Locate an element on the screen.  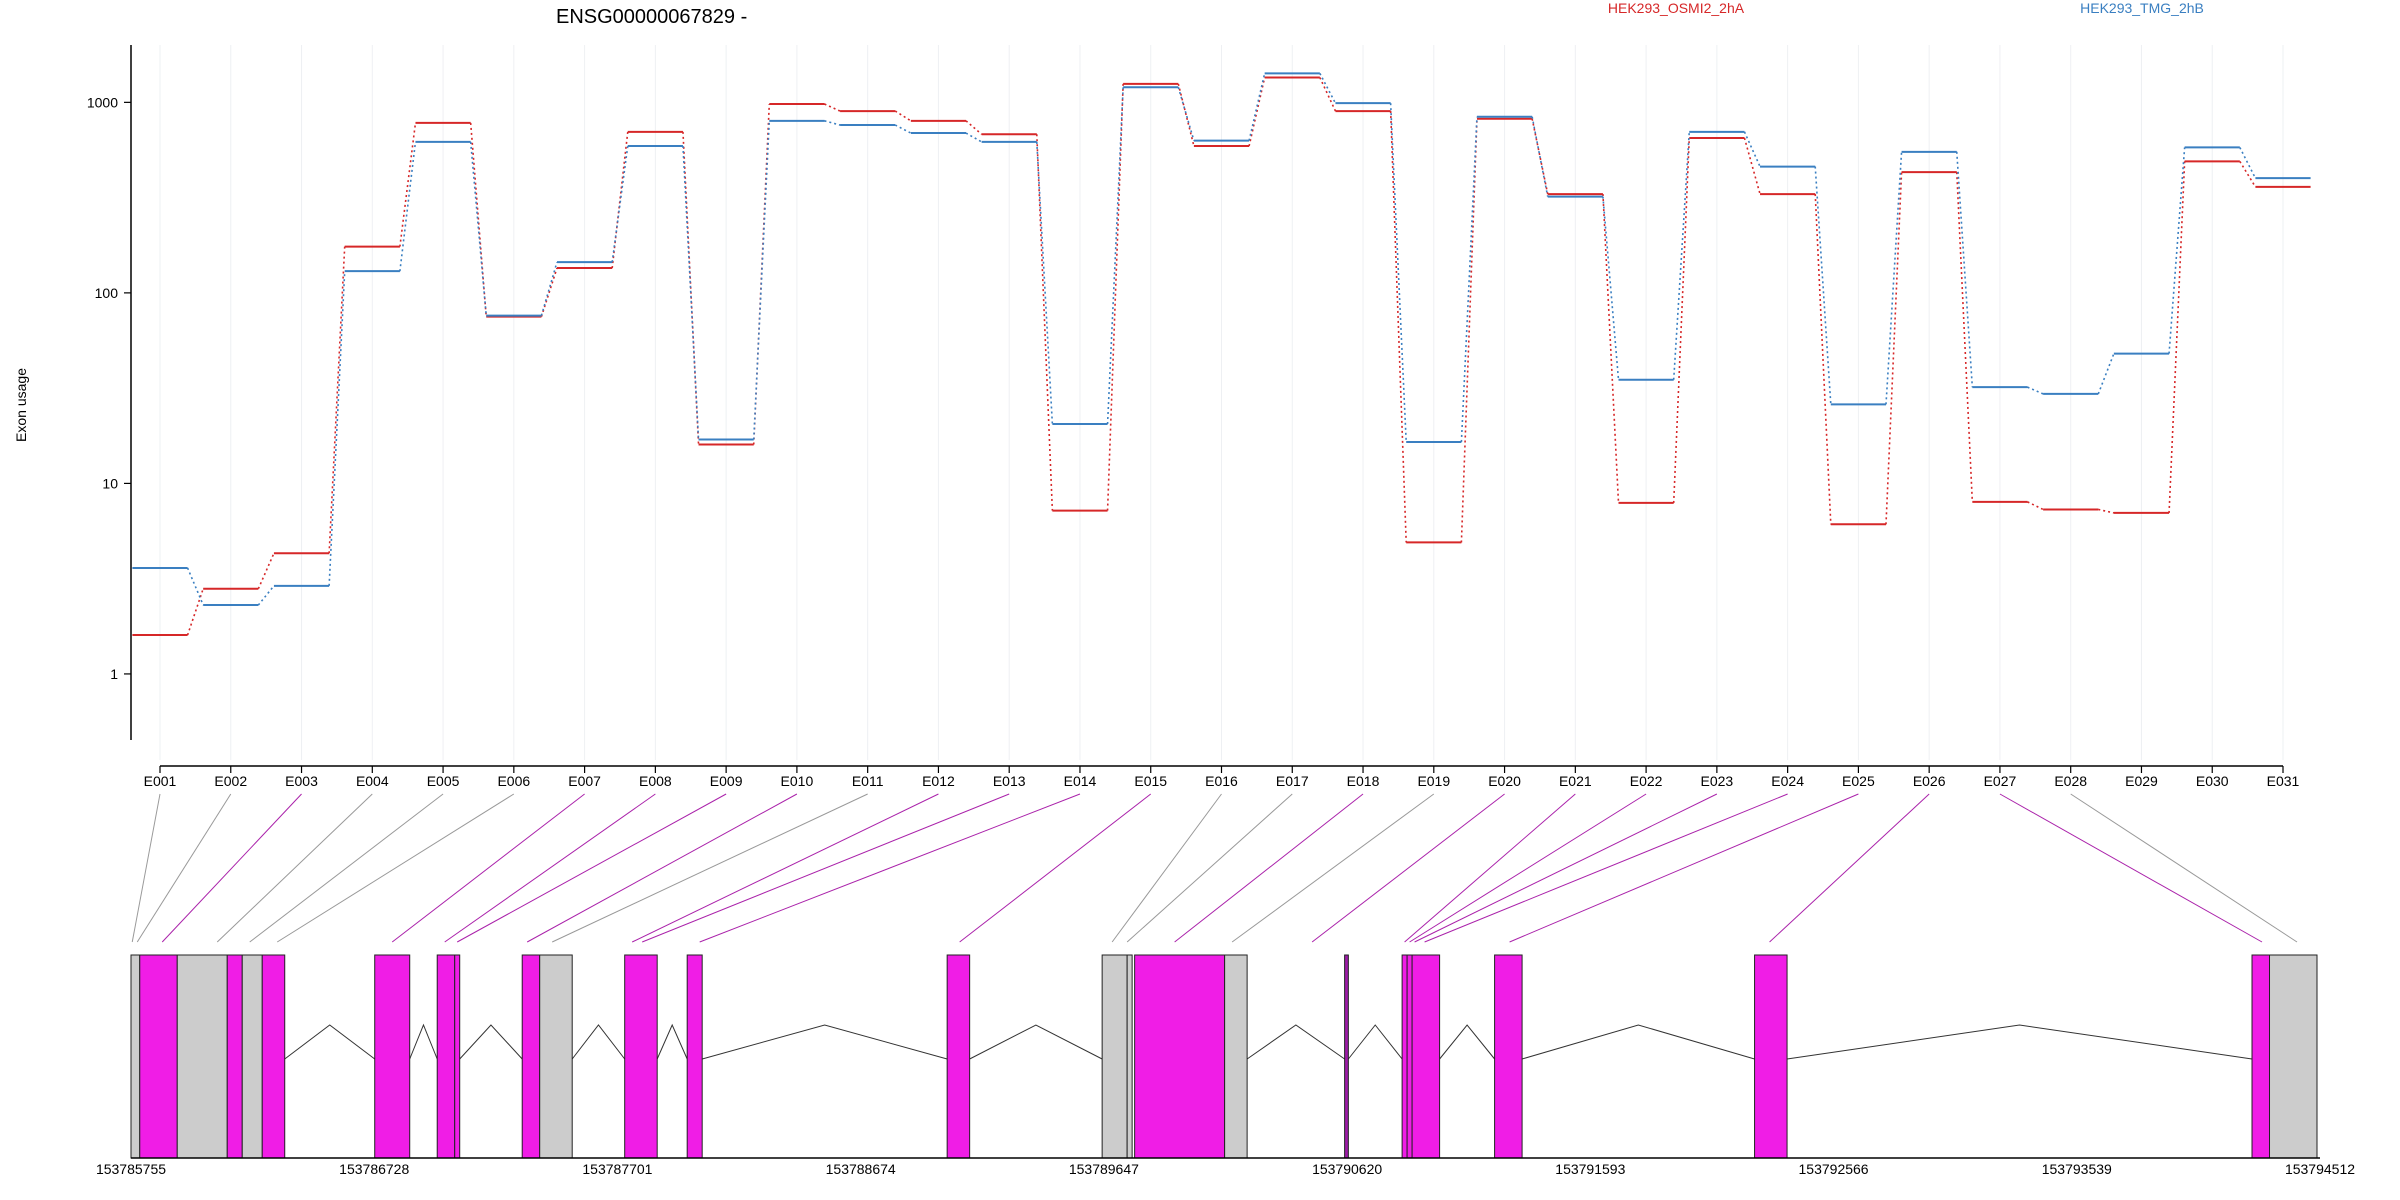
x-tick-label: E029 is located at coordinates (2141, 781).